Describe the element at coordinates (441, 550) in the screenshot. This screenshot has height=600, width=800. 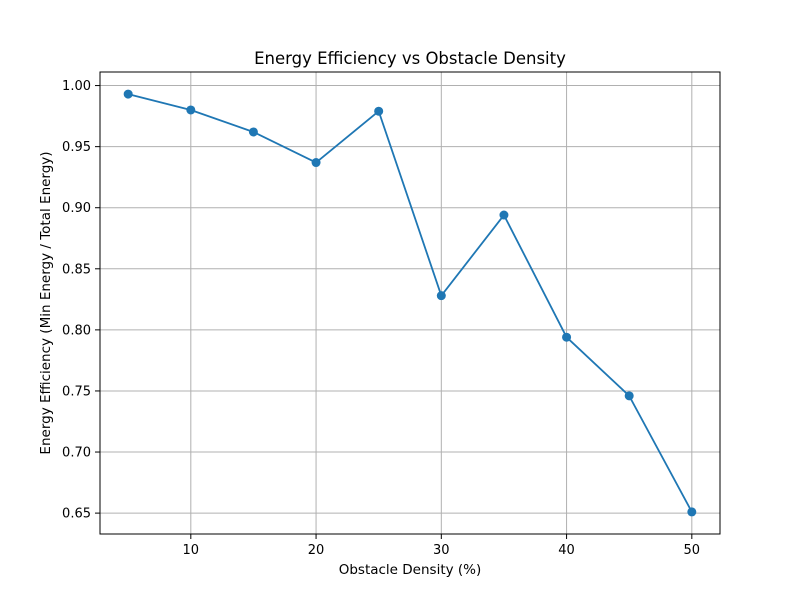
I see `x-tick-label: 30` at that location.